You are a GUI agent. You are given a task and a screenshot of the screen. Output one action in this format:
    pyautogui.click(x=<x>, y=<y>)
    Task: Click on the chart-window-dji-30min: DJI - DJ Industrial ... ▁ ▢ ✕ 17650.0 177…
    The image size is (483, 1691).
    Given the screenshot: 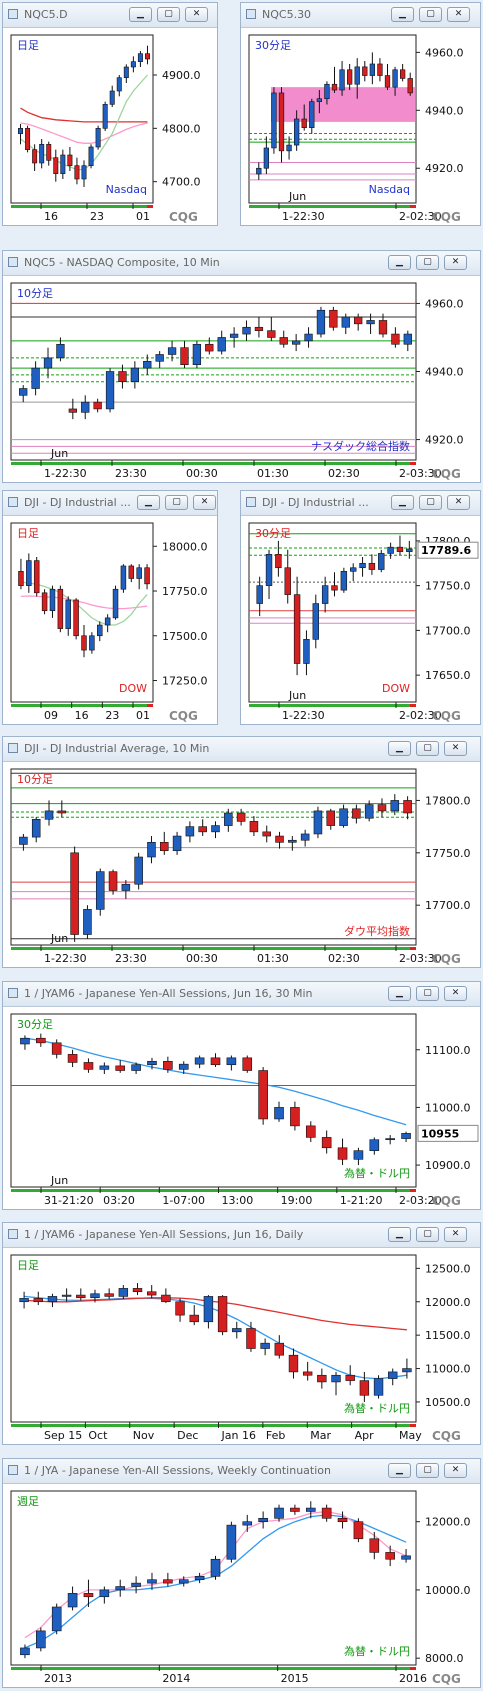 What is the action you would take?
    pyautogui.click(x=360, y=607)
    